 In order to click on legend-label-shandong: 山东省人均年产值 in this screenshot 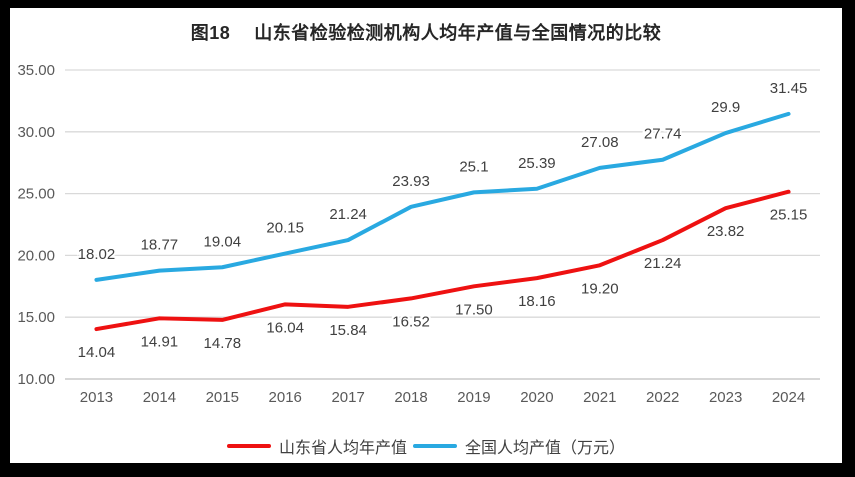, I will do `click(342, 448)`.